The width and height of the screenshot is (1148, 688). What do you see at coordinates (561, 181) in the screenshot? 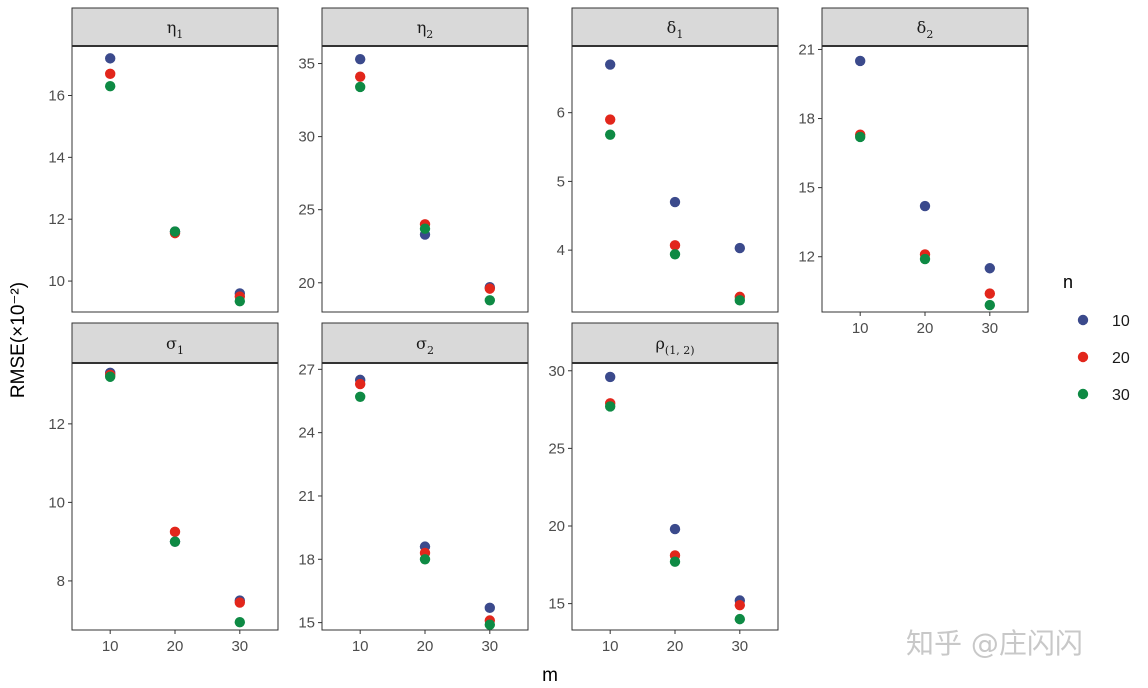
I see `y-tick-label: 5` at bounding box center [561, 181].